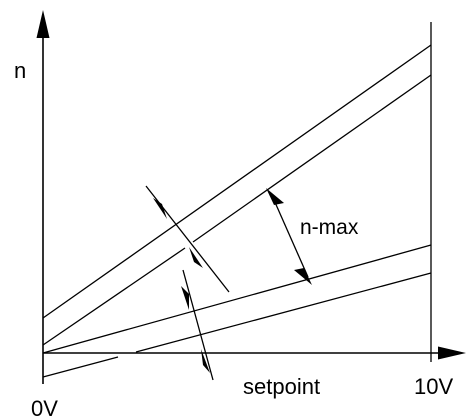 Image resolution: width=468 pixels, height=419 pixels. I want to click on x-origin-label: 0V, so click(44, 407).